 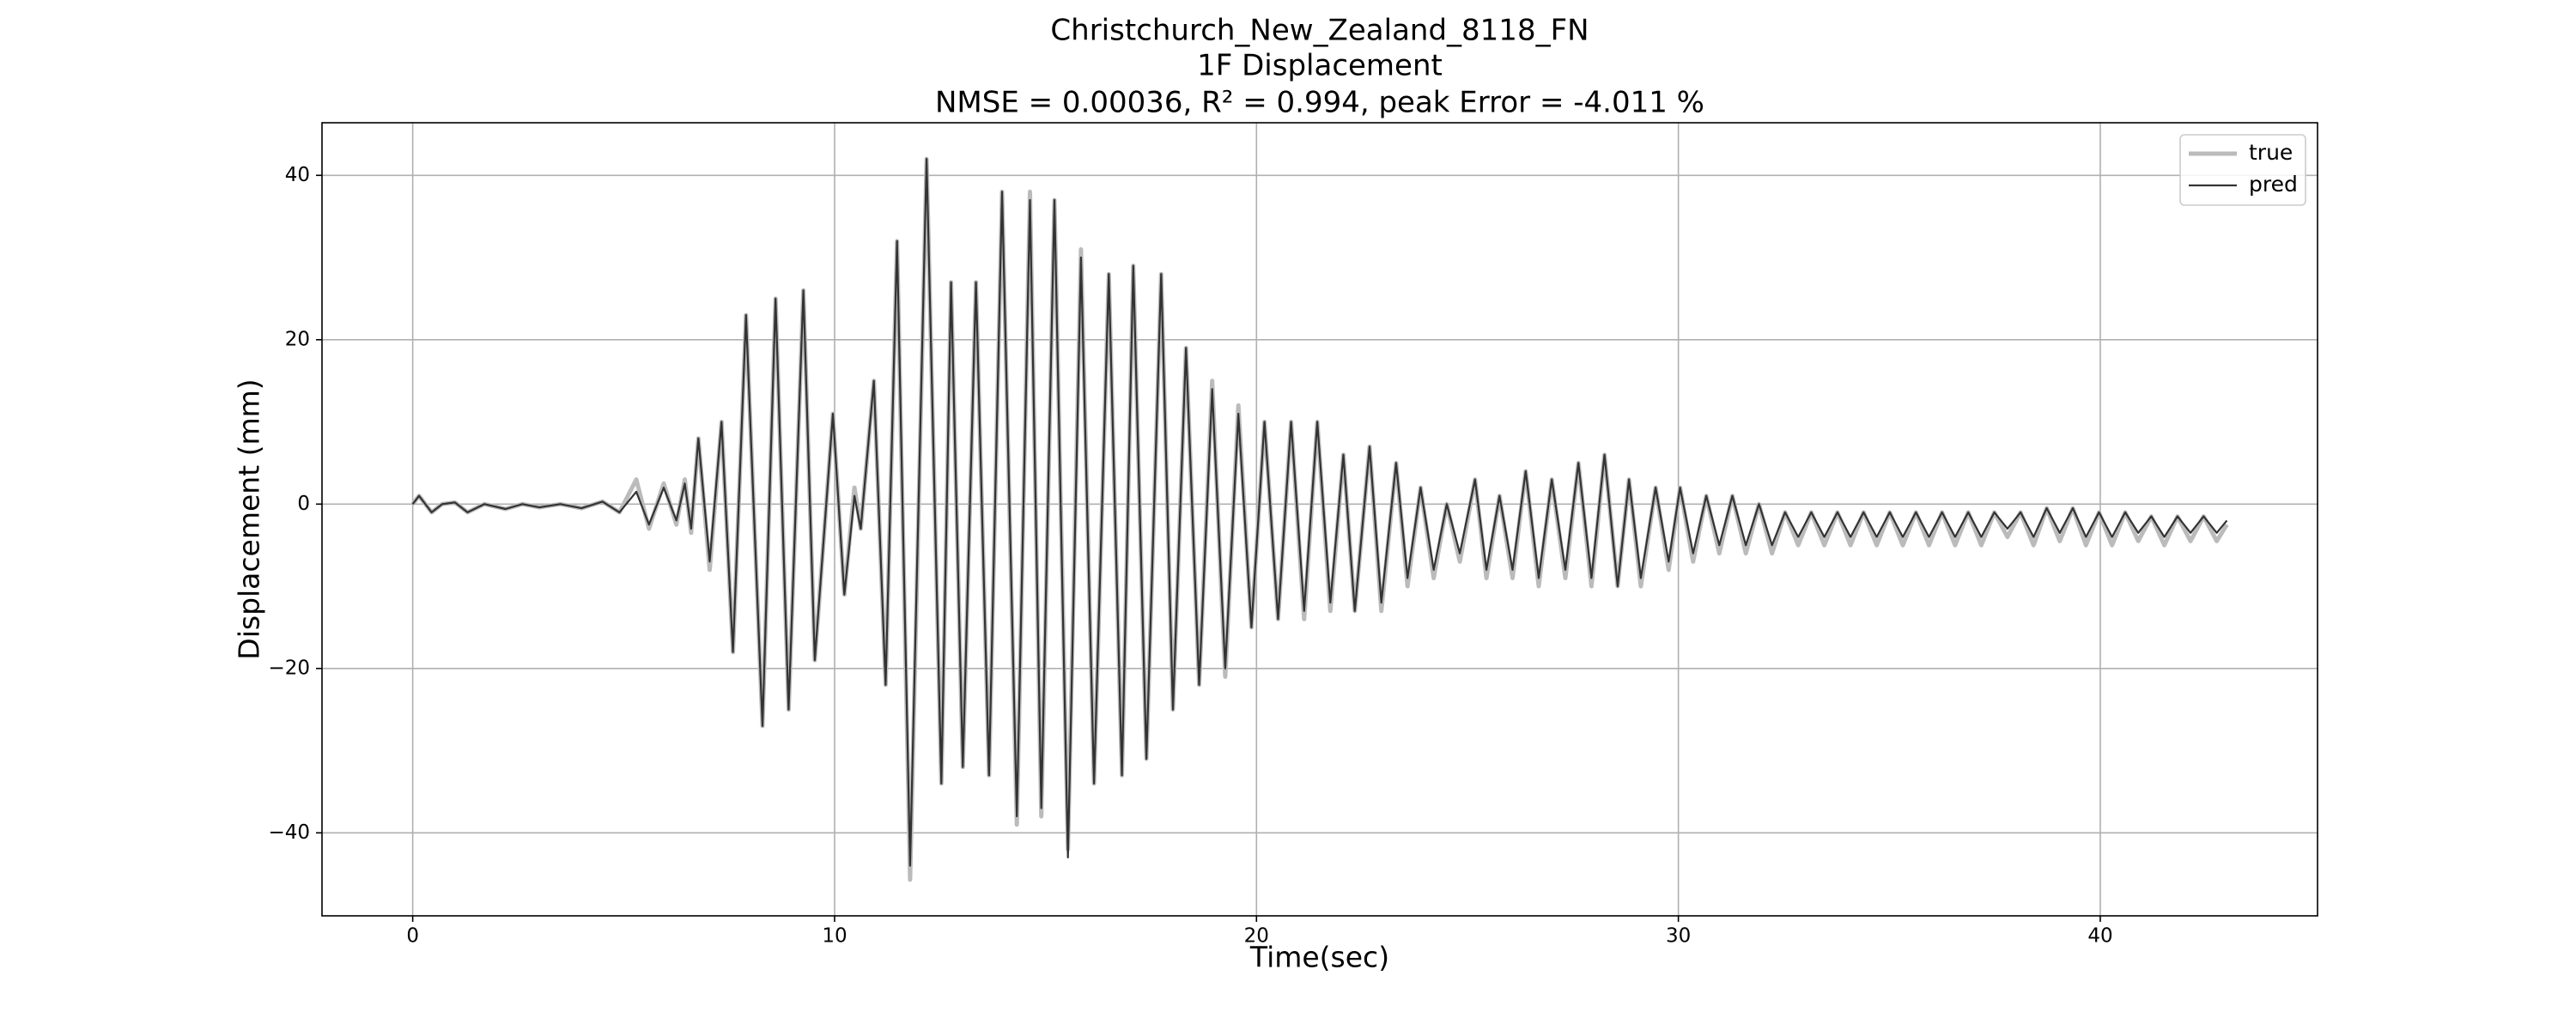 What do you see at coordinates (289, 832) in the screenshot?
I see `y-tick-label: −40` at bounding box center [289, 832].